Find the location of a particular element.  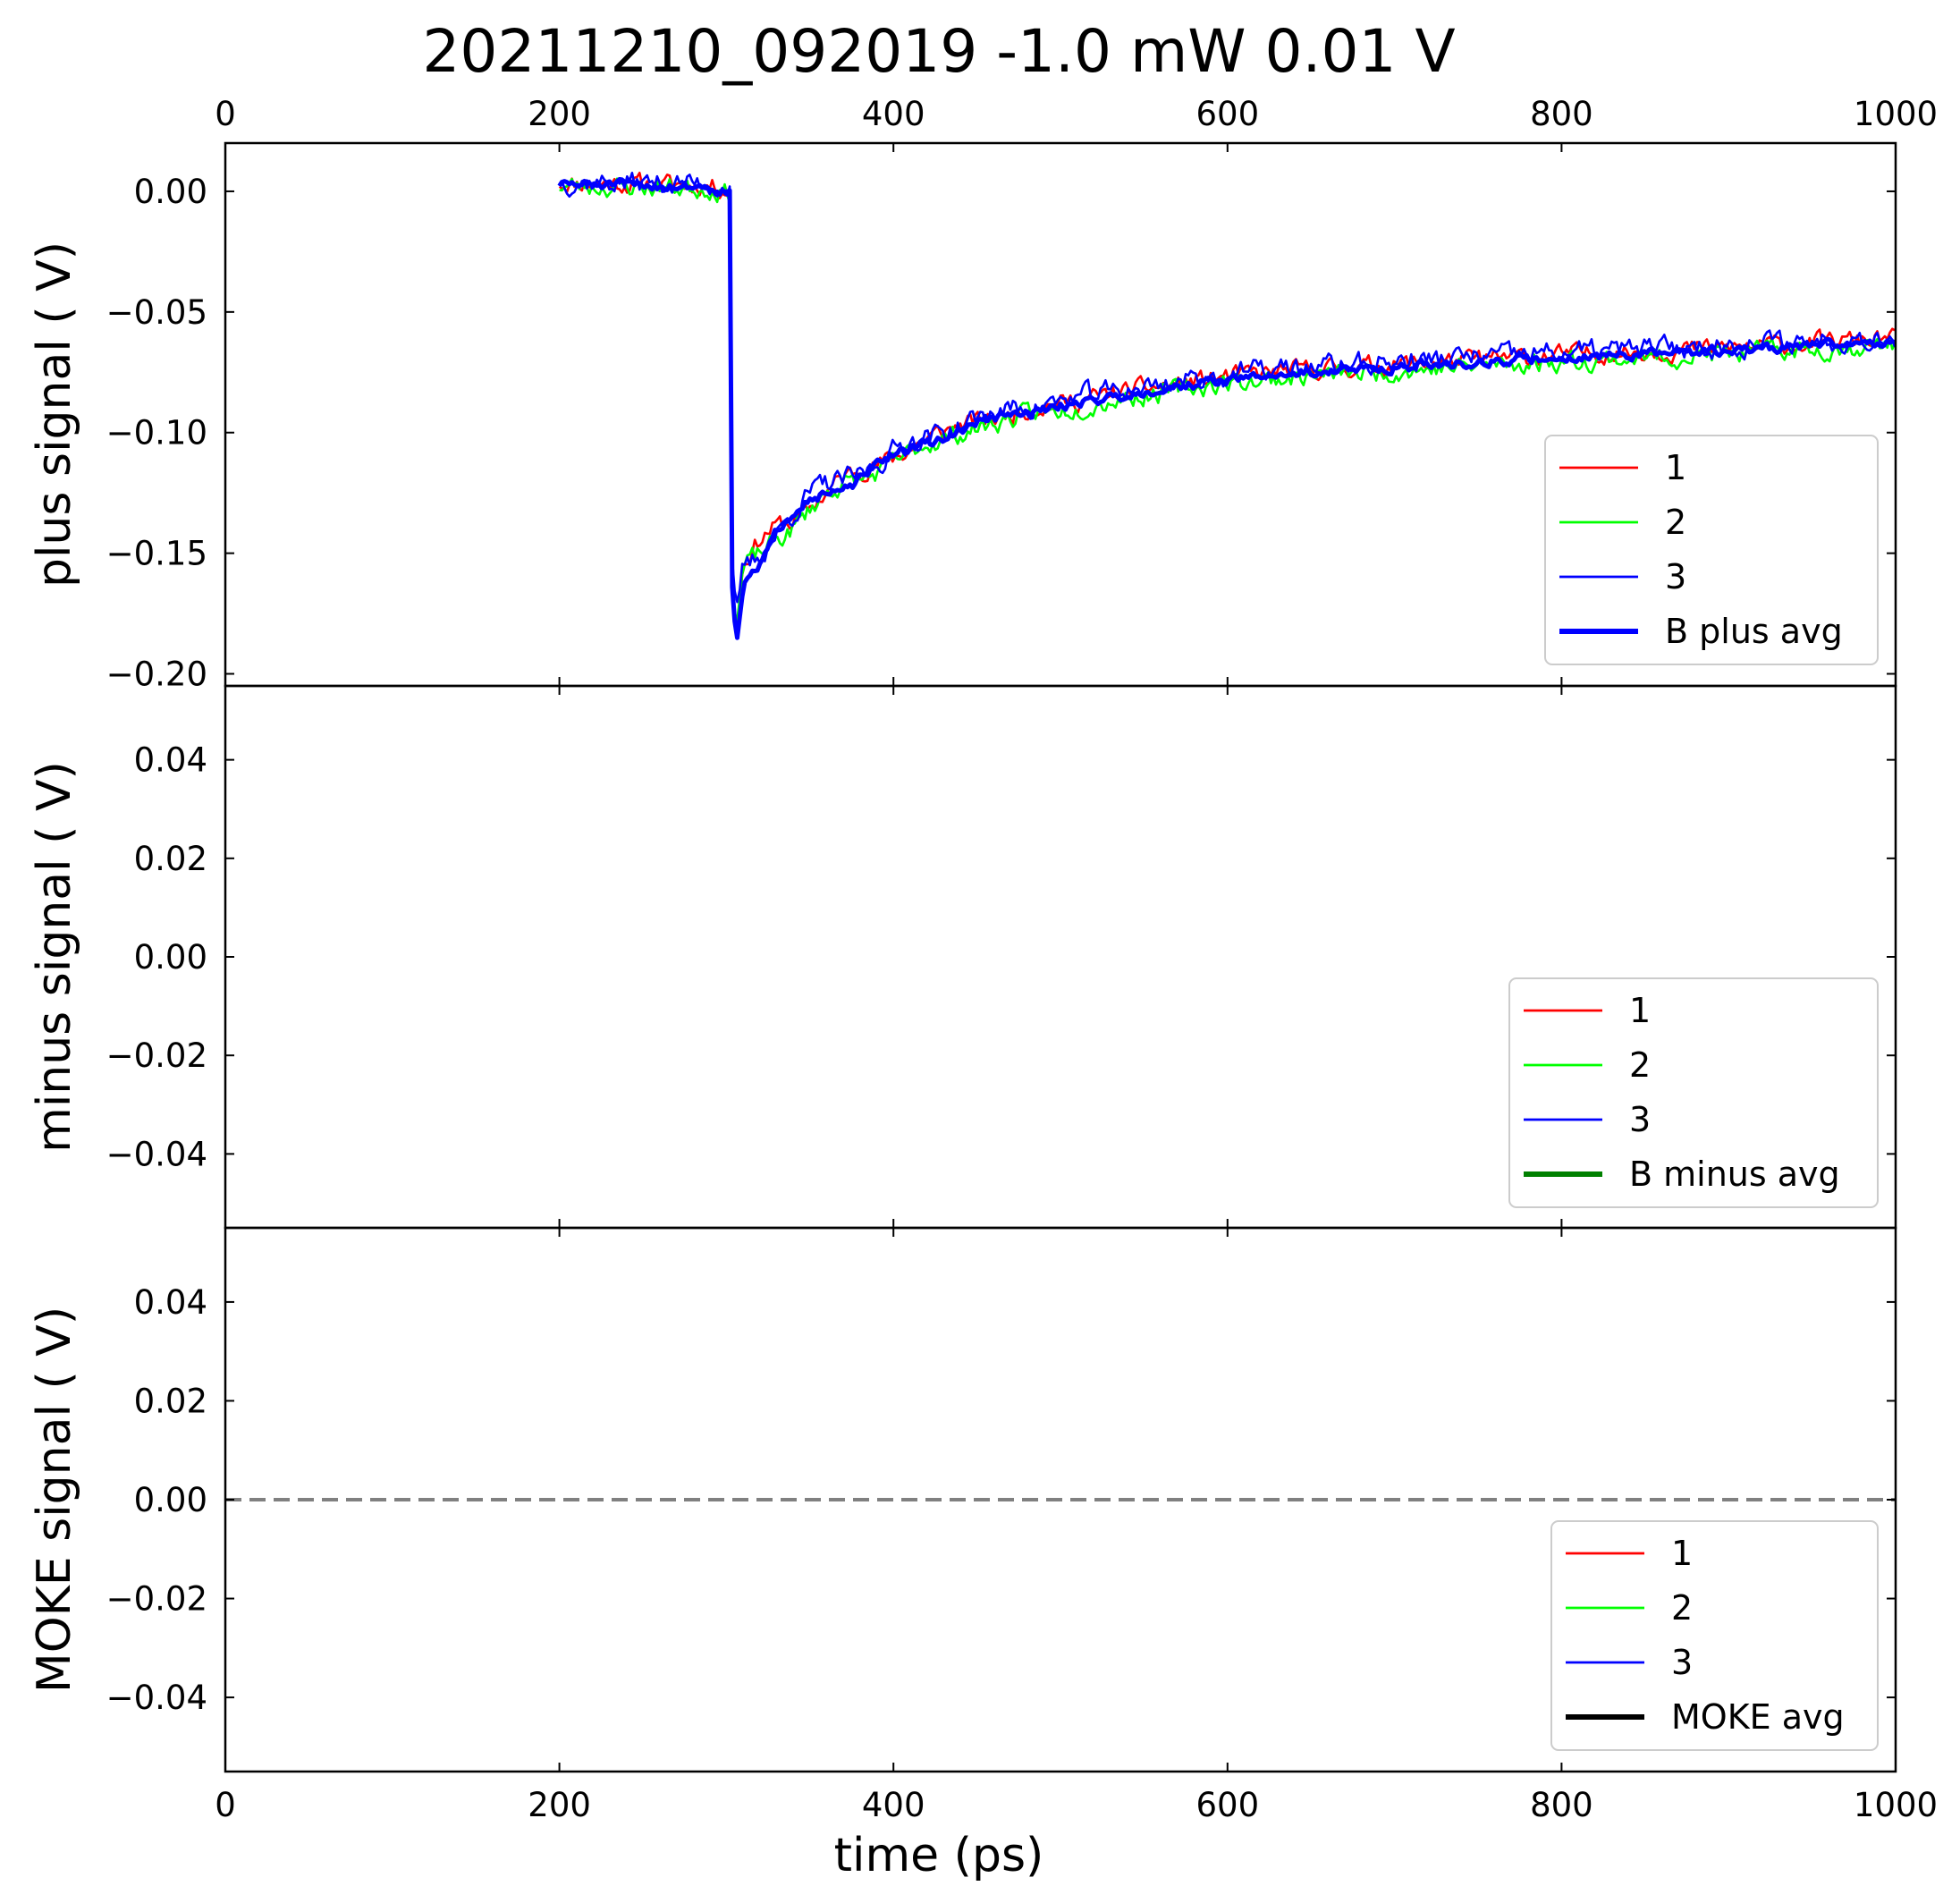

legend-label: MOKE avg is located at coordinates (1758, 1717).